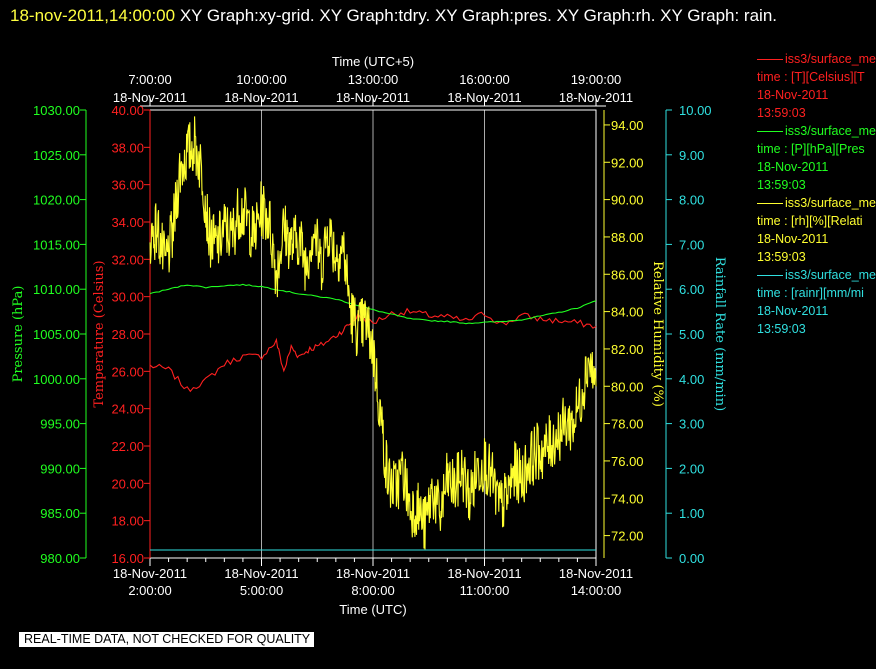 The image size is (876, 669). What do you see at coordinates (596, 590) in the screenshot?
I see `x-tick-label: 14:00:00` at bounding box center [596, 590].